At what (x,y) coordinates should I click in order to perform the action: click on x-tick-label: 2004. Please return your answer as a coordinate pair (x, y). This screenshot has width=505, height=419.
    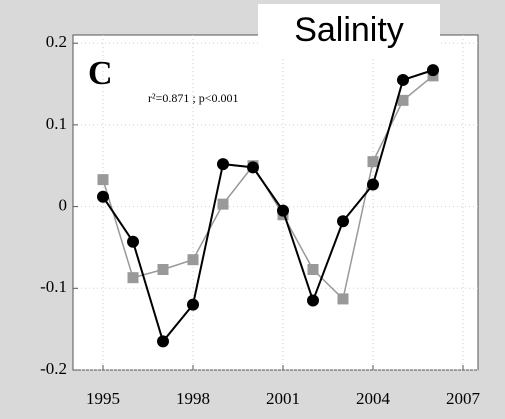
    Looking at the image, I should click on (373, 398).